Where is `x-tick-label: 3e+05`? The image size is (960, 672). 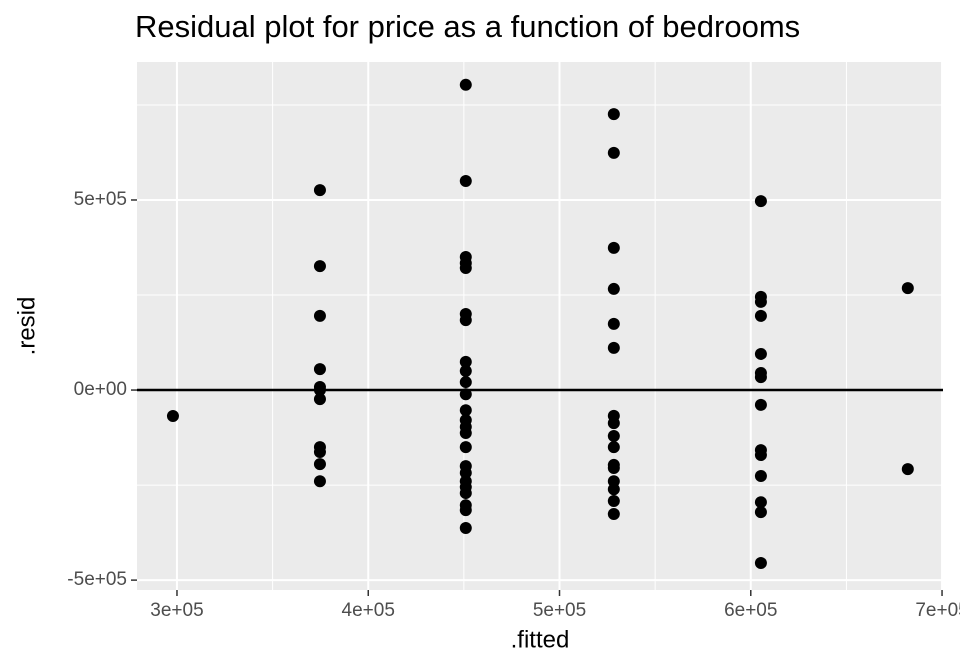 x-tick-label: 3e+05 is located at coordinates (176, 610).